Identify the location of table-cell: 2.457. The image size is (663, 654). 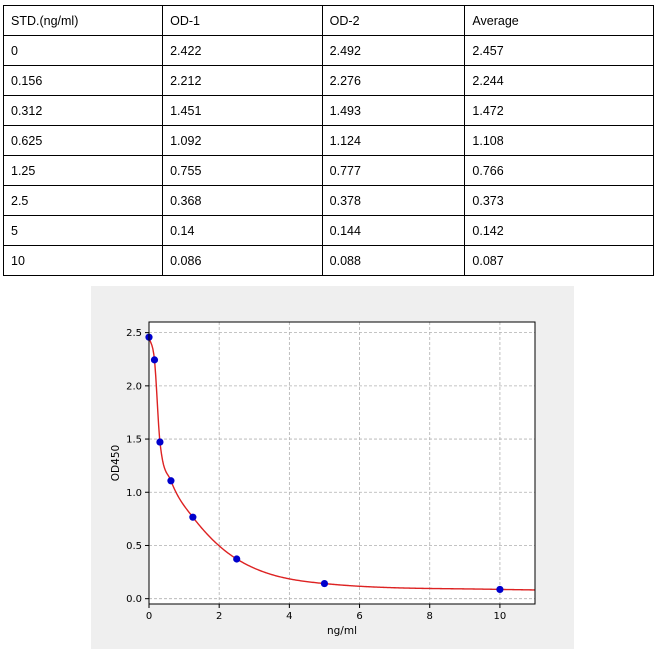
(559, 50).